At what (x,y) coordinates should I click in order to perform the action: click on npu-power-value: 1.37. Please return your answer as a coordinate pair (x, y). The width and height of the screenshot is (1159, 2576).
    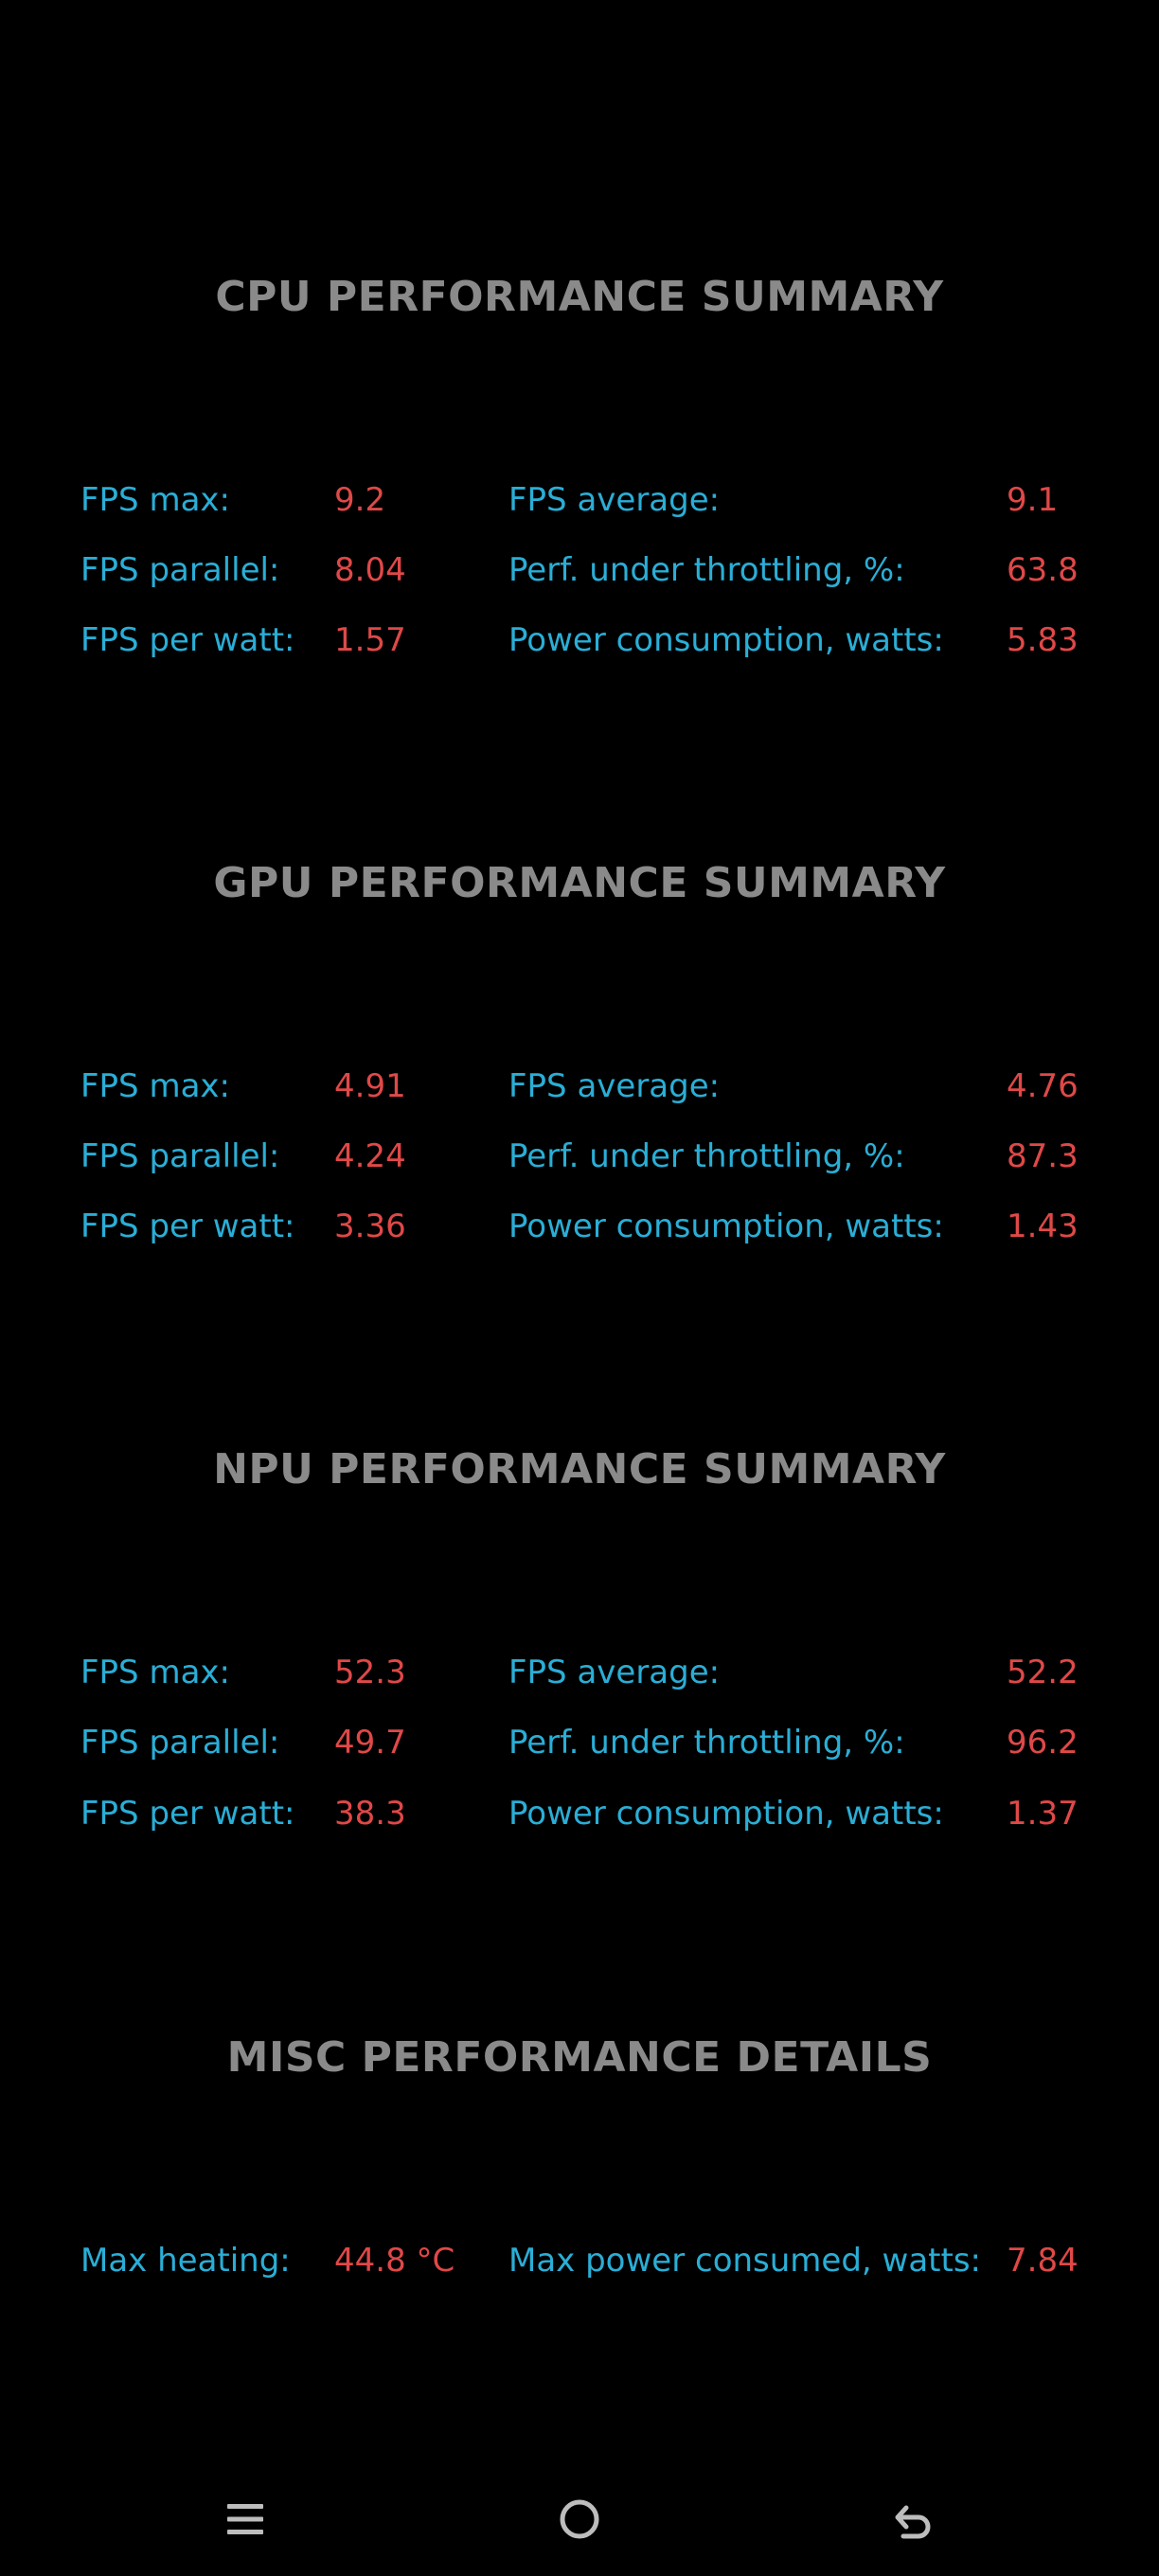
    Looking at the image, I should click on (1043, 1814).